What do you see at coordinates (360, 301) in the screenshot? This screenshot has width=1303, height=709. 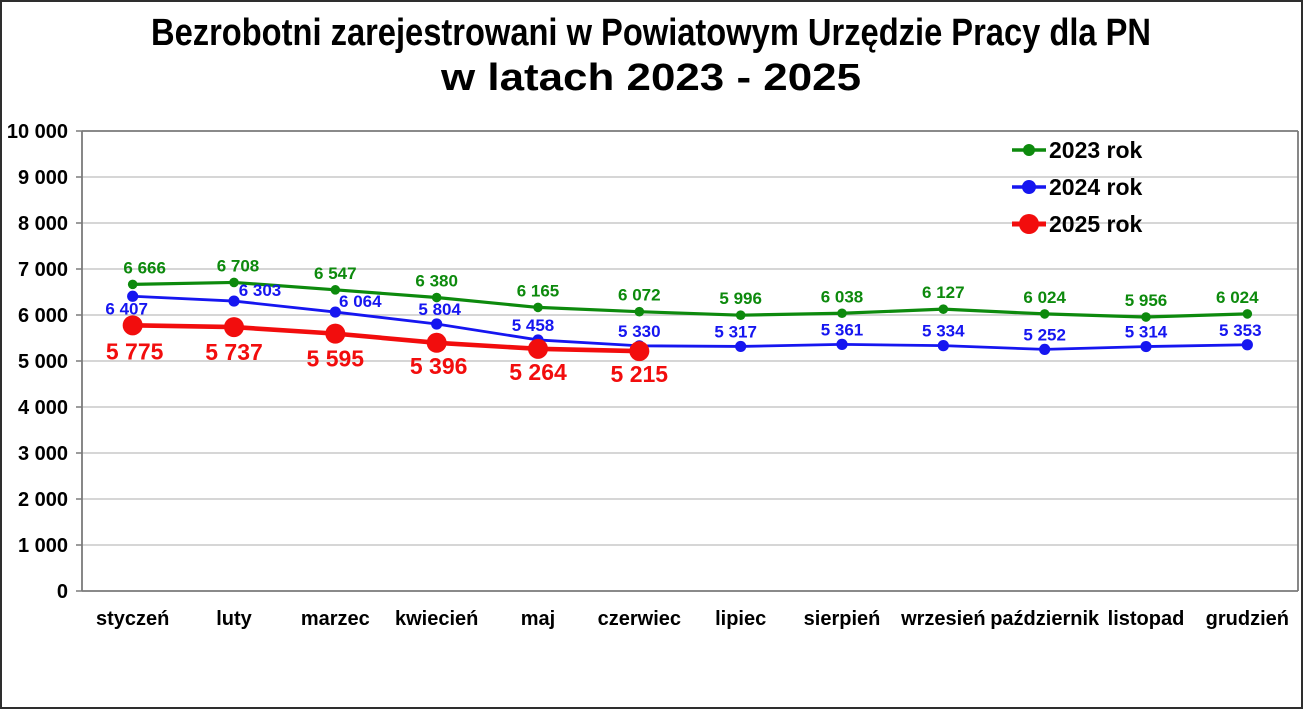 I see `data-label: 6 064` at bounding box center [360, 301].